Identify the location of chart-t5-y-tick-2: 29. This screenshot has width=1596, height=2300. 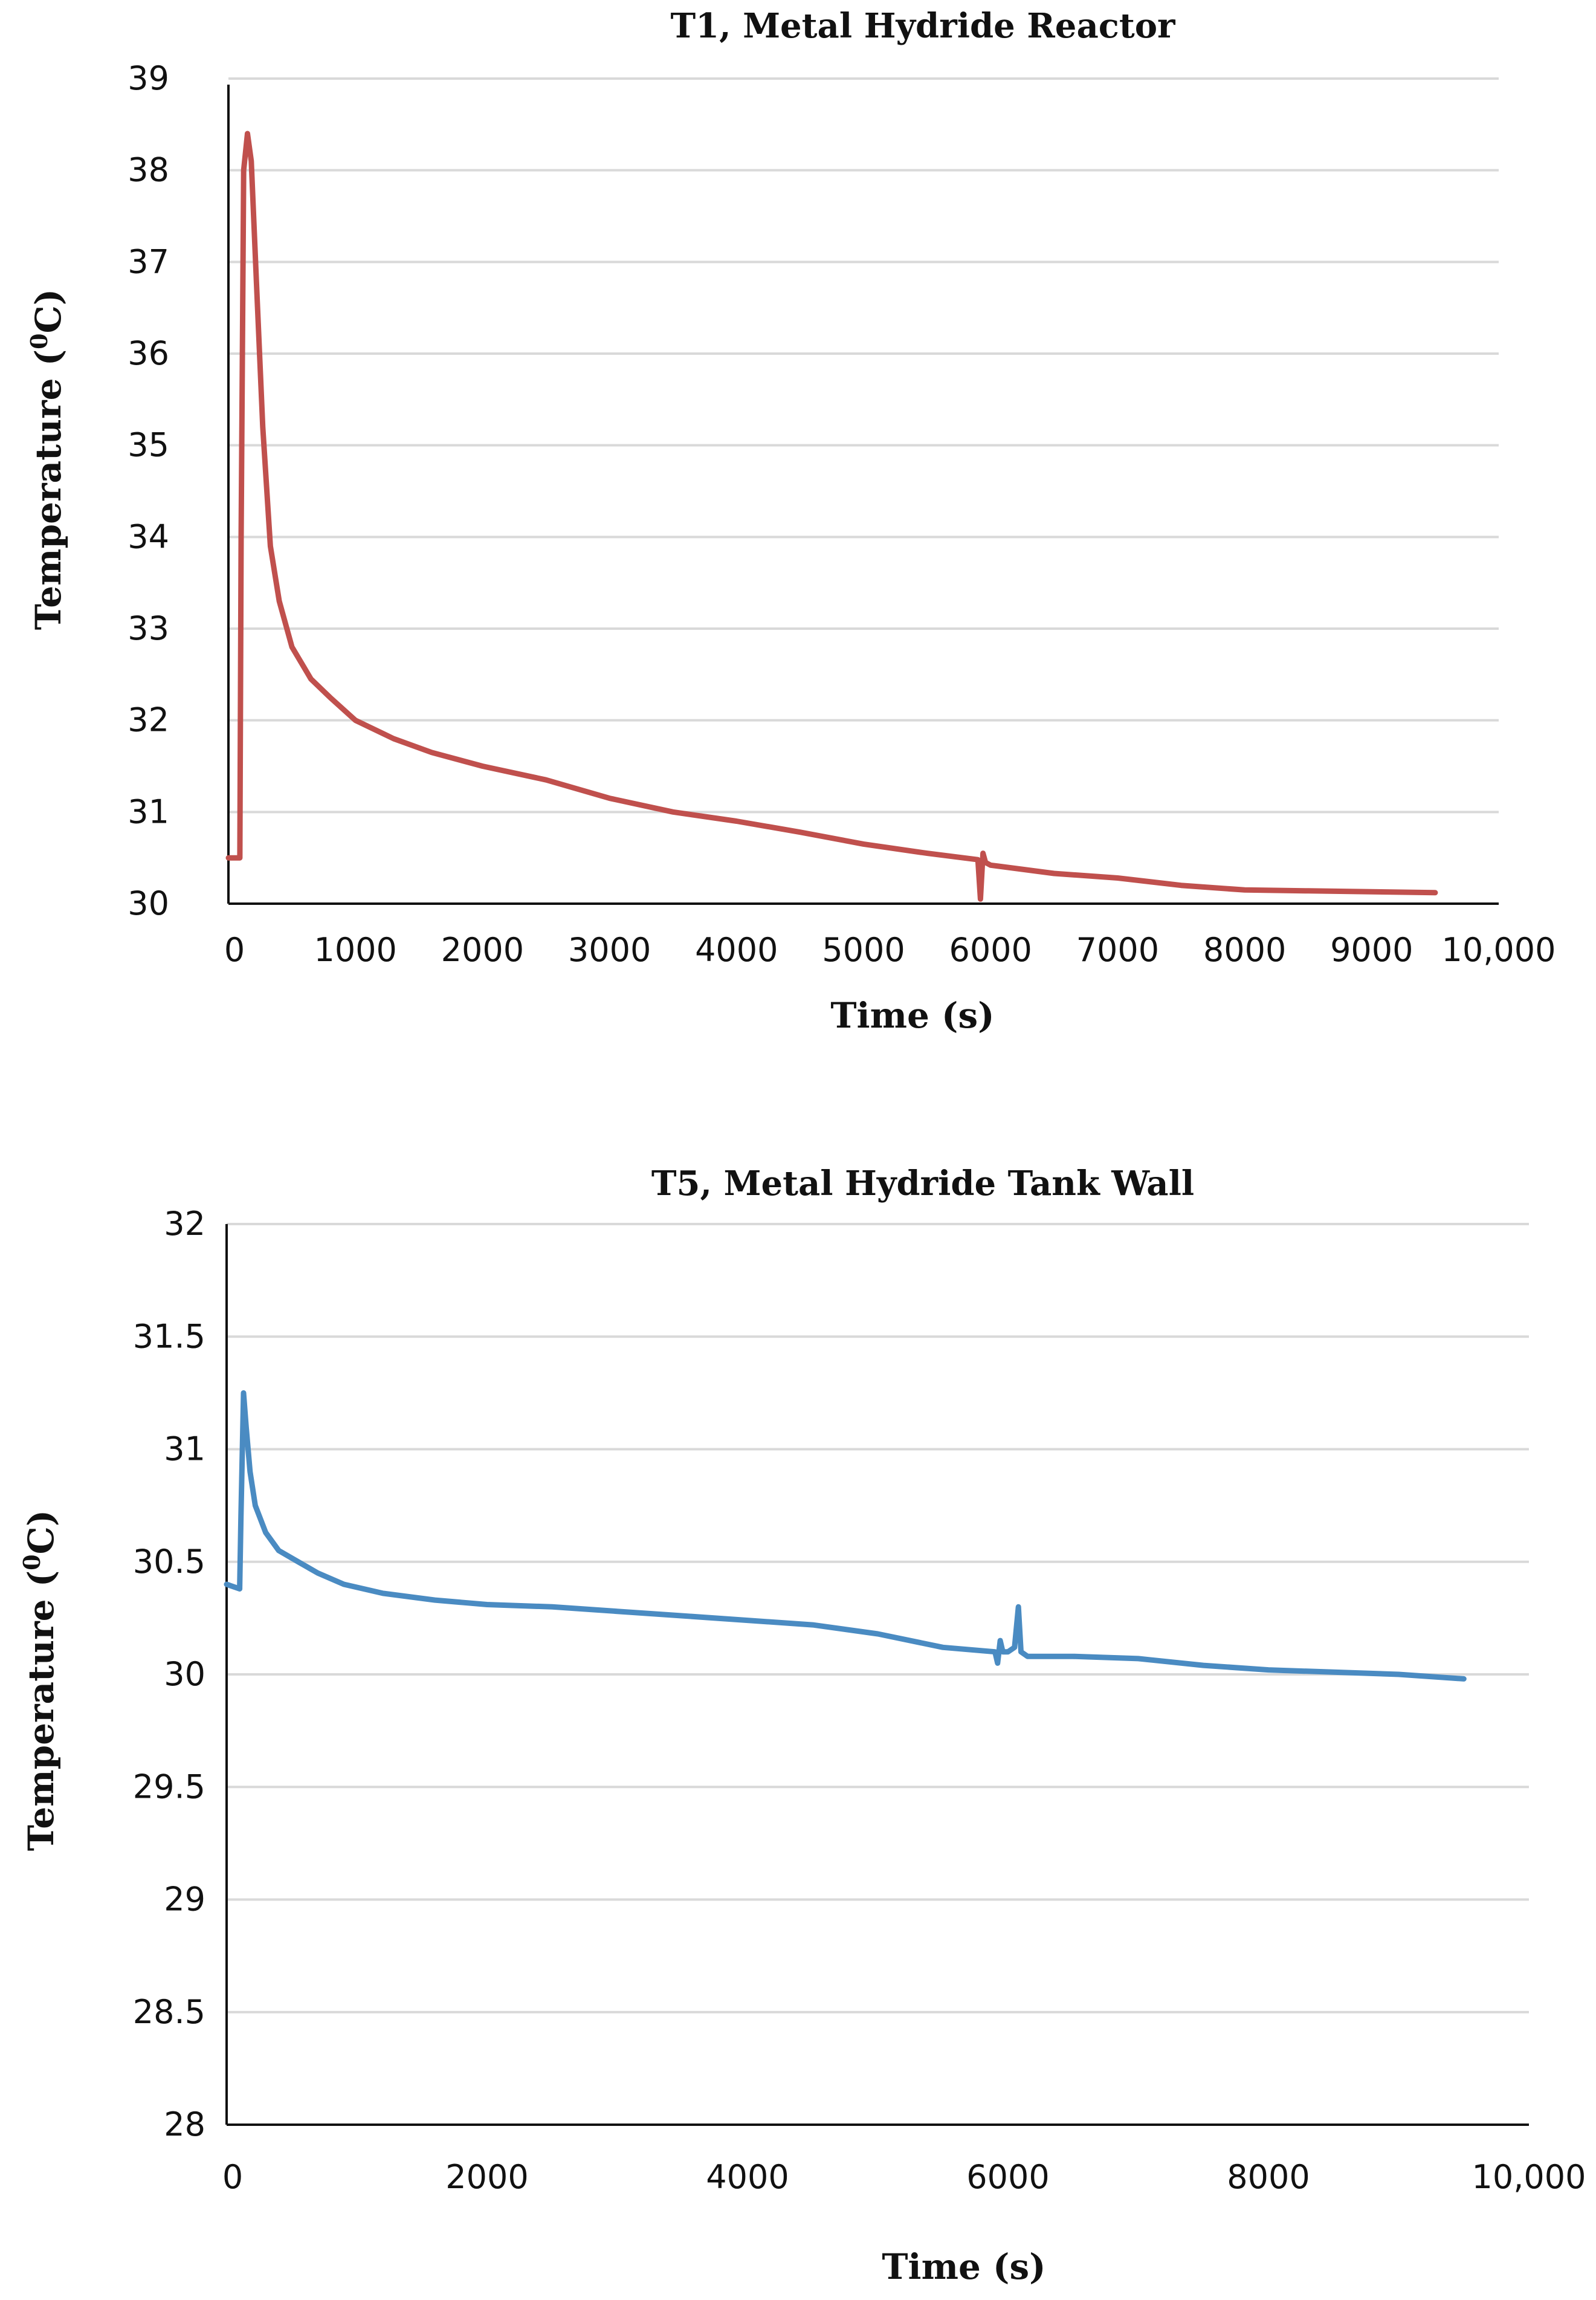
(184, 1900).